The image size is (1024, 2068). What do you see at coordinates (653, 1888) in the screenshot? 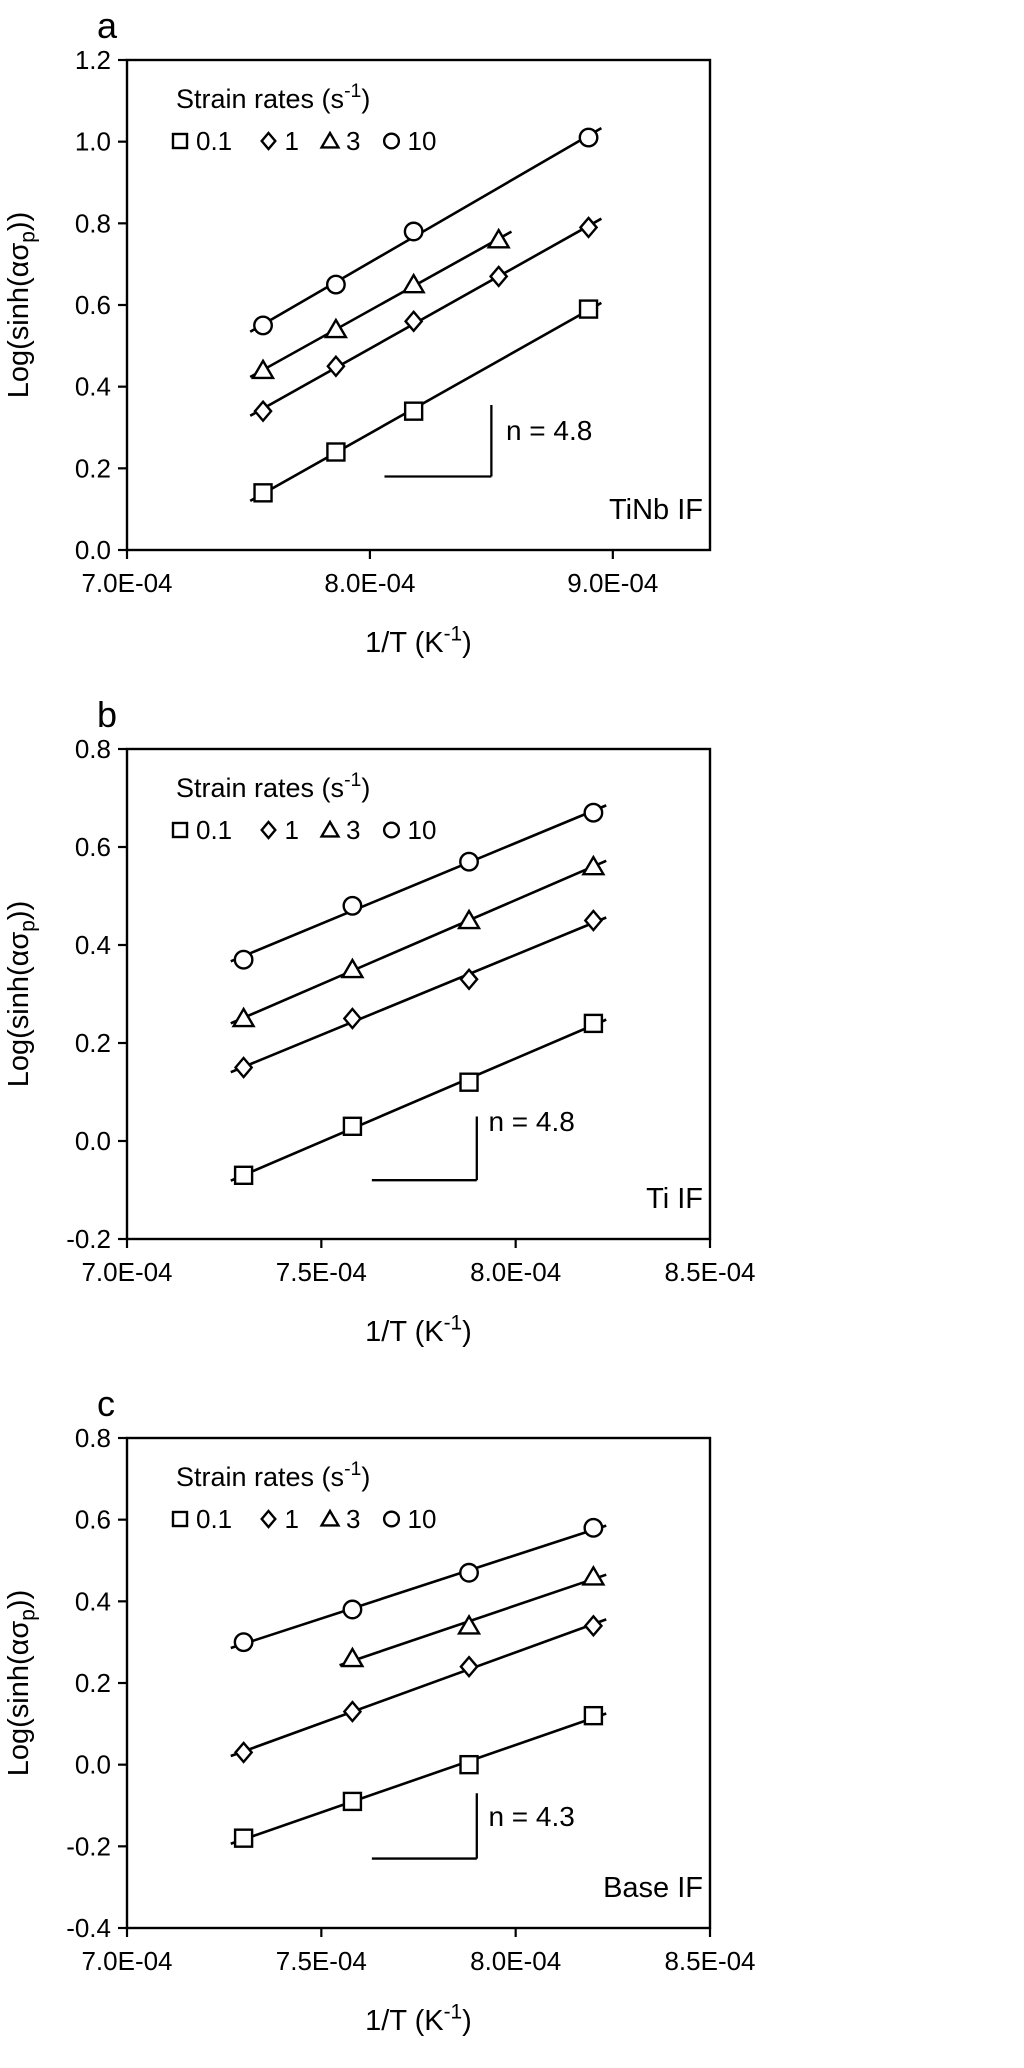
I see `dataset-label-c: Base IF` at bounding box center [653, 1888].